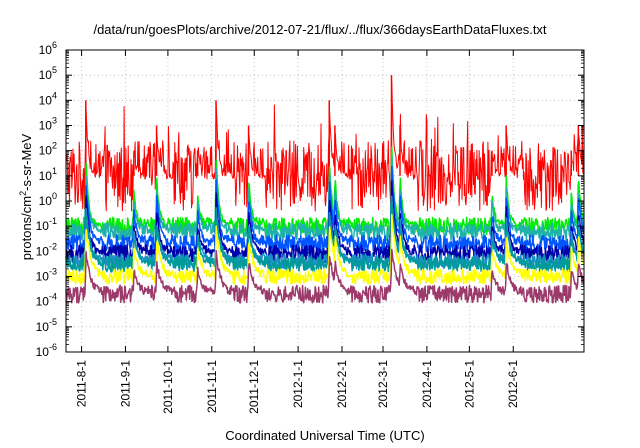 This screenshot has width=640, height=448. Describe the element at coordinates (48, 174) in the screenshot. I see `y-tick-label: 10¹` at that location.